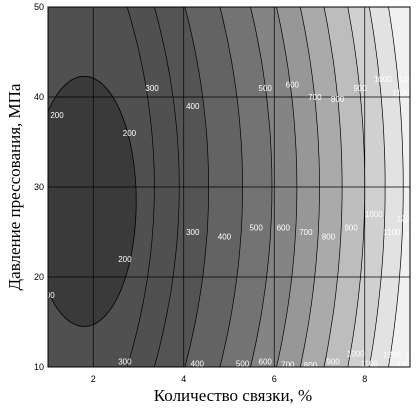 This screenshot has height=416, width=420. I want to click on x-tick-label: 6, so click(274, 379).